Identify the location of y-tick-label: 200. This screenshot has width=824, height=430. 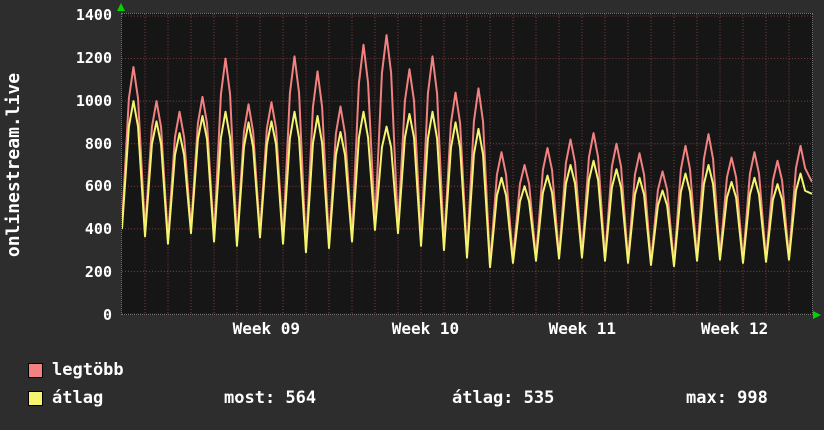
(98, 272).